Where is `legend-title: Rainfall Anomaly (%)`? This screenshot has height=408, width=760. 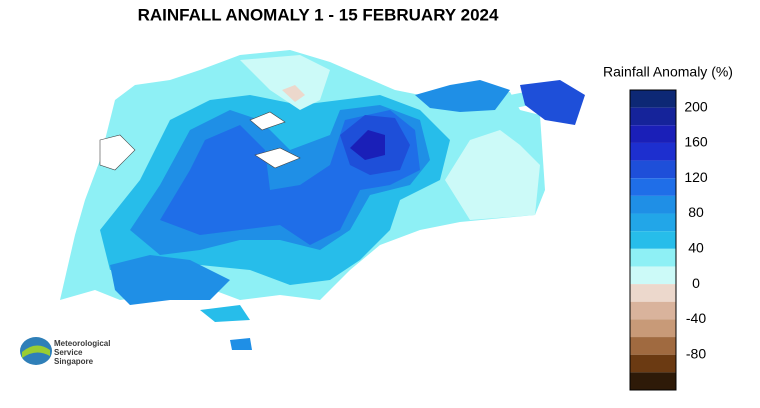 legend-title: Rainfall Anomaly (%) is located at coordinates (668, 72).